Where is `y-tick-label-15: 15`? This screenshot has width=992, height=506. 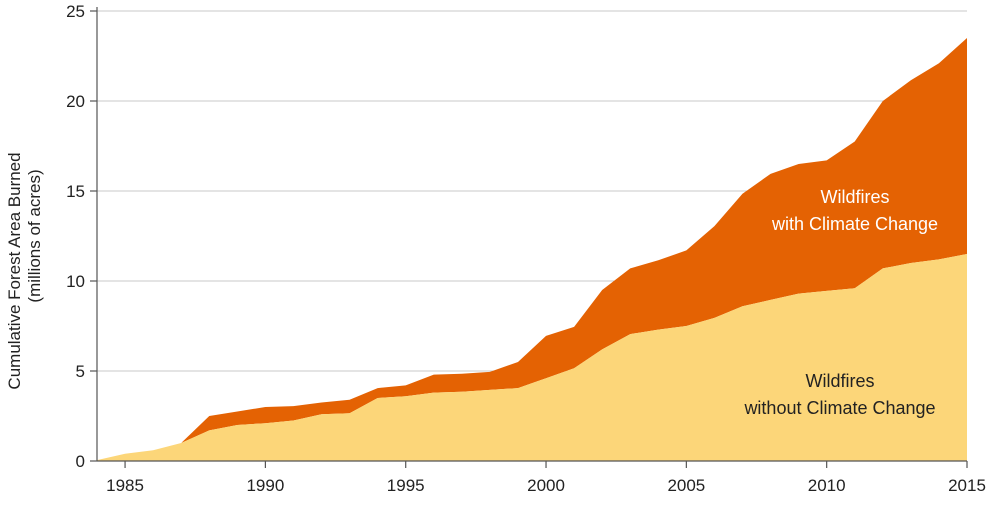
y-tick-label-15: 15 is located at coordinates (75, 191).